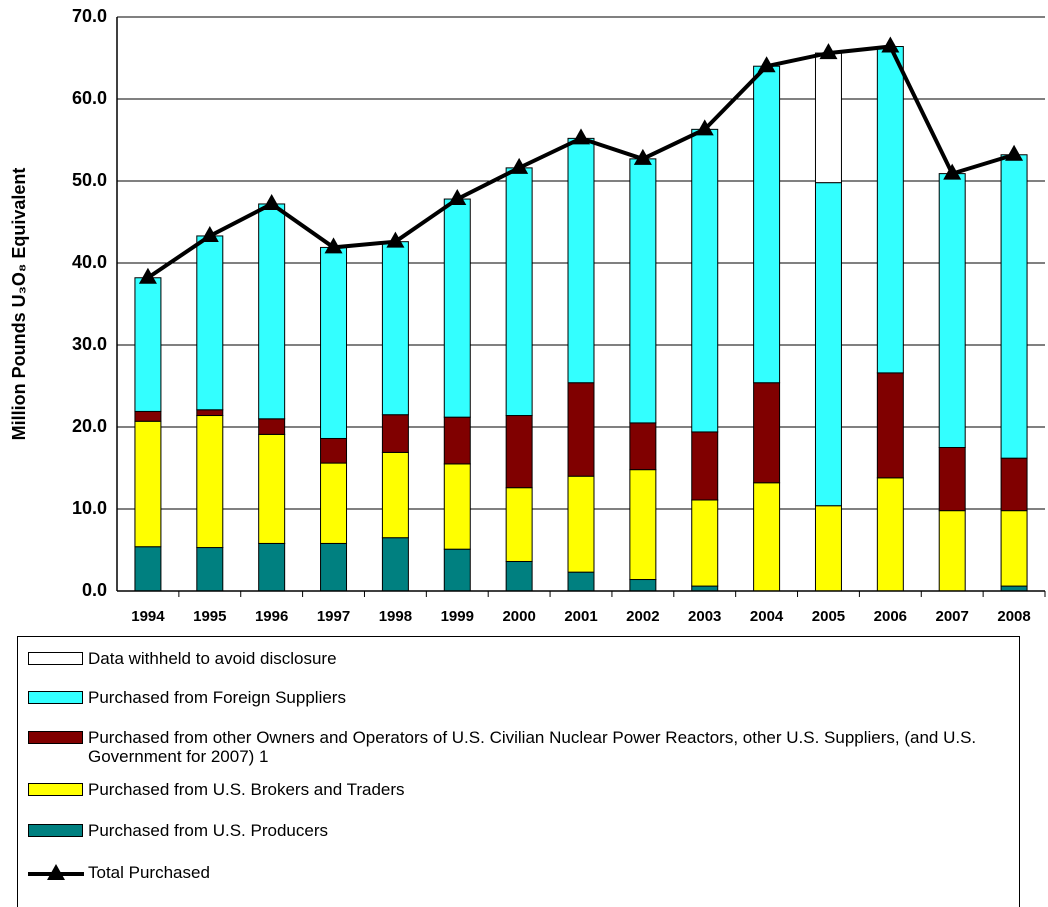  Describe the element at coordinates (518, 830) in the screenshot. I see `legend-entry: Purchased from U.S. Producers` at that location.